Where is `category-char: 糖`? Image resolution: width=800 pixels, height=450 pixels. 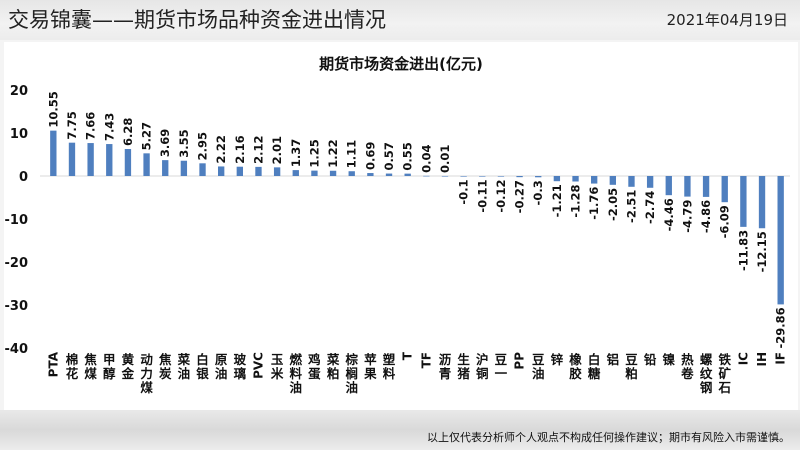
category-char: 糖 is located at coordinates (594, 373).